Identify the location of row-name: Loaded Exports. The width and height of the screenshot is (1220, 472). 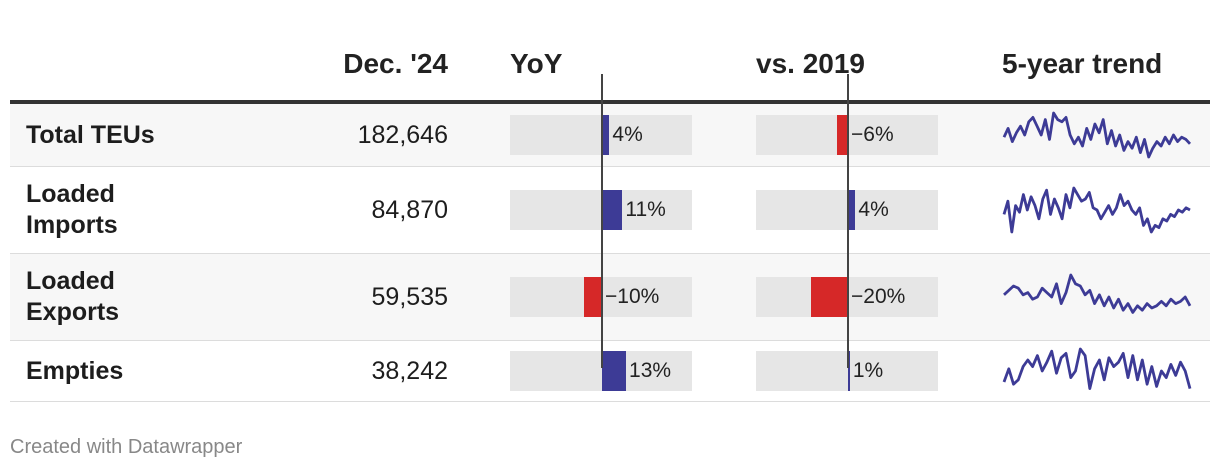
(73, 296).